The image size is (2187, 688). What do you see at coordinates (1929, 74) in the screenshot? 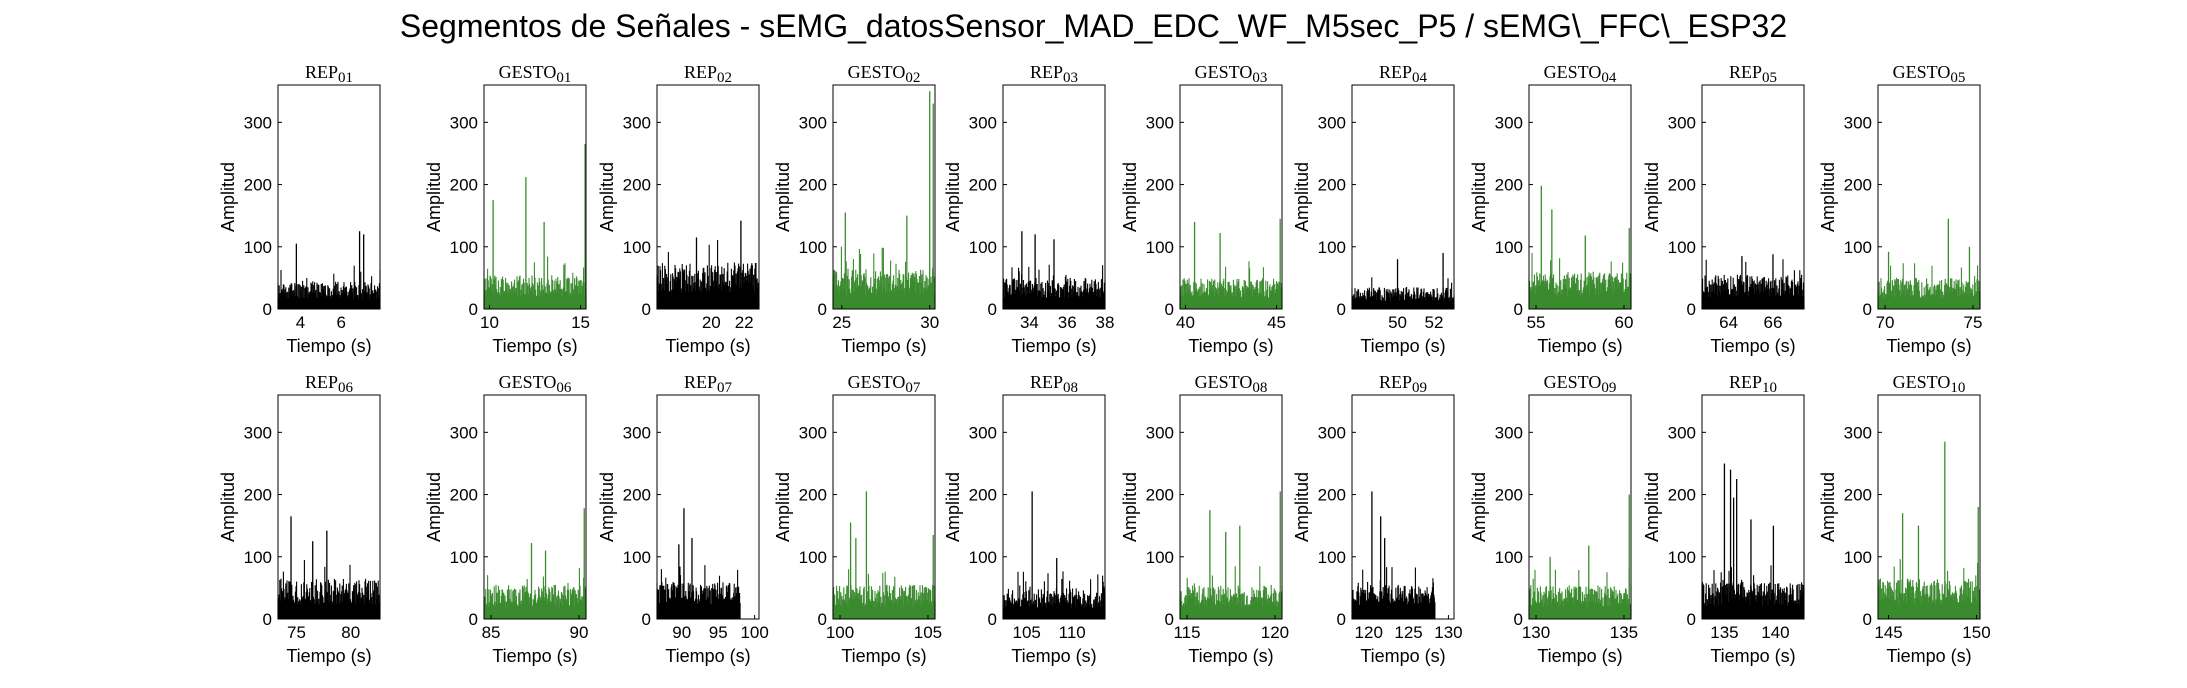
I see `panel-title: GESTO05` at bounding box center [1929, 74].